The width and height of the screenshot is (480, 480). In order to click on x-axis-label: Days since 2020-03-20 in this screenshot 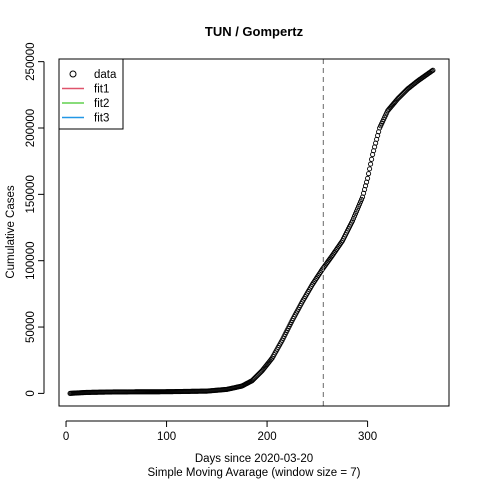, I will do `click(254, 459)`.